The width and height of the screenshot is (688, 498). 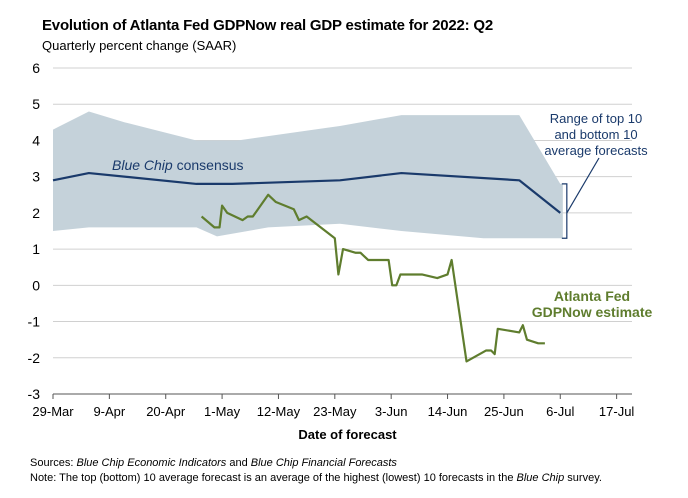 I want to click on x-tick-label: 6-Jul, so click(x=560, y=411).